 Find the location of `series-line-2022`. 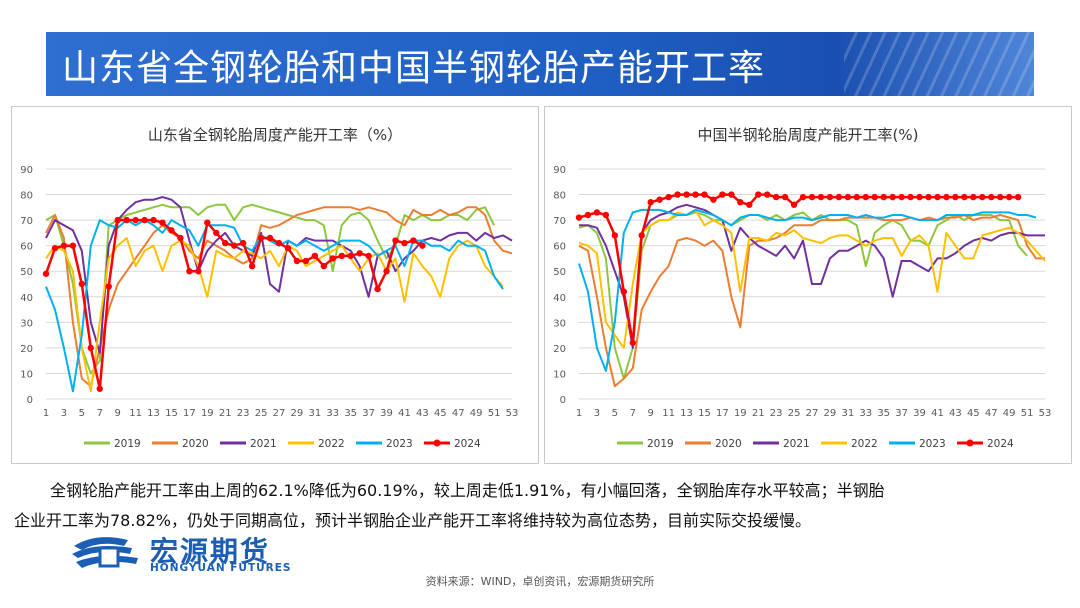

series-line-2022 is located at coordinates (274, 315).